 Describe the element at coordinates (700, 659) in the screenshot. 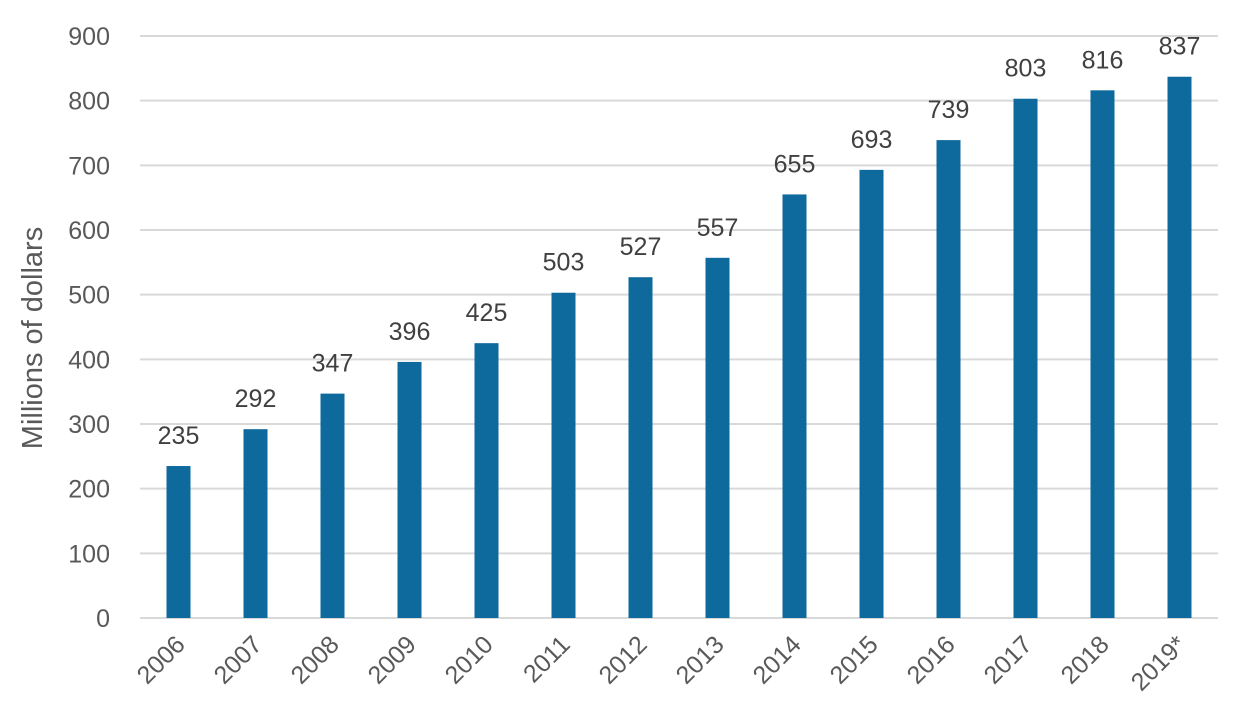

I see `x-tick-label: 2013` at that location.